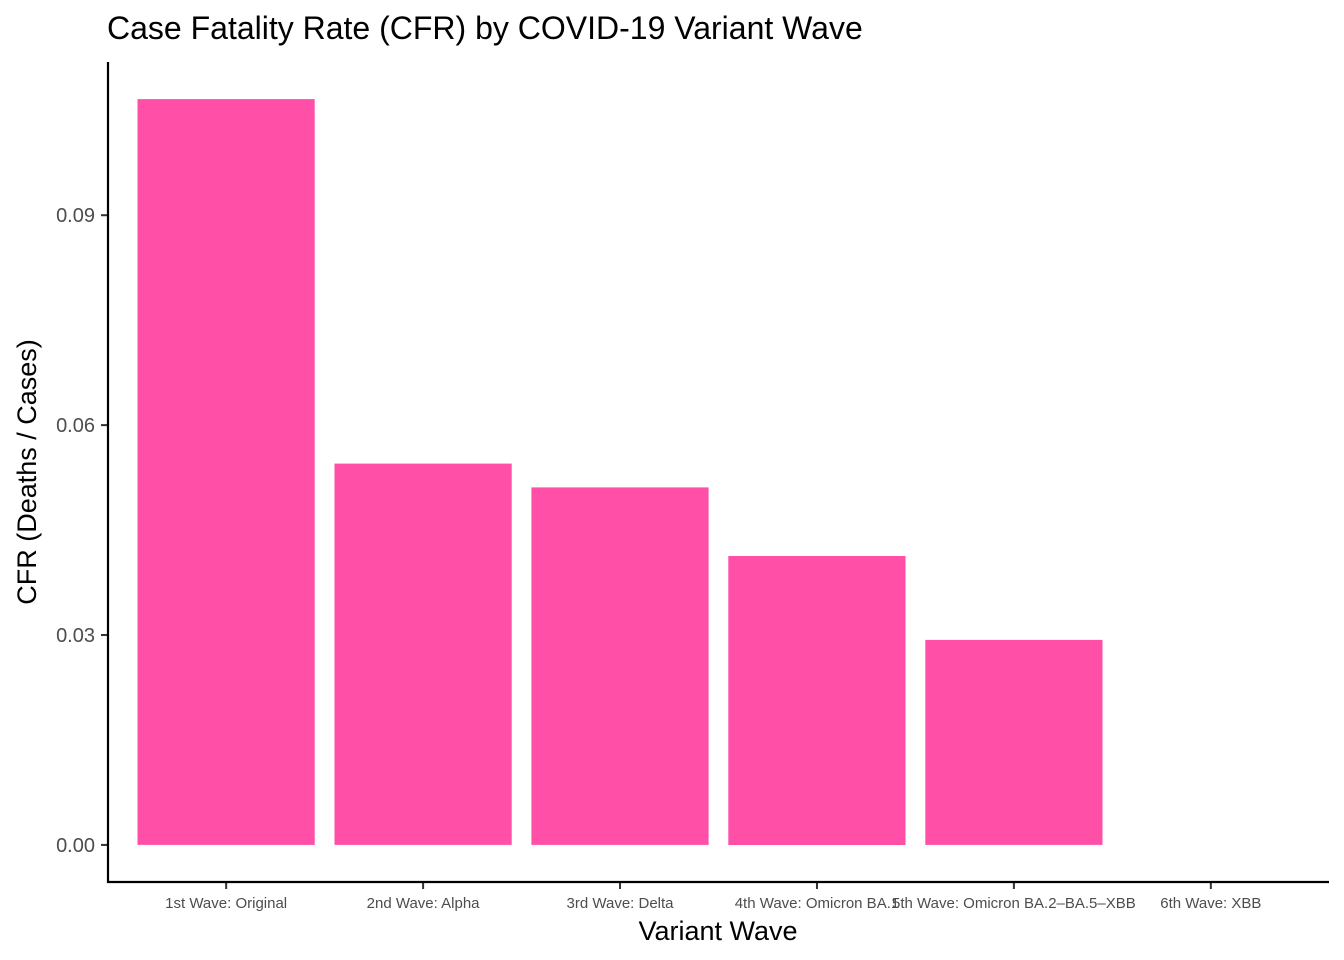 Image resolution: width=1344 pixels, height=960 pixels. Describe the element at coordinates (621, 903) in the screenshot. I see `x-tick-label-3: 3rd Wave: Delta` at that location.